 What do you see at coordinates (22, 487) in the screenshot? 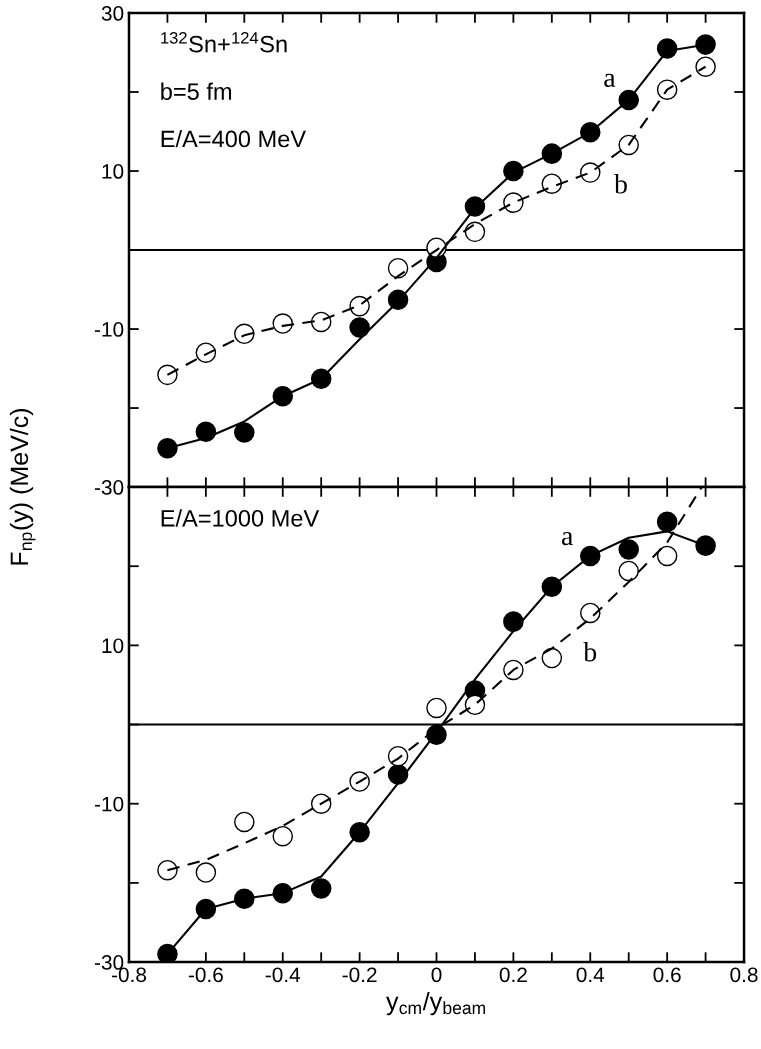
I see `y-axis-title: F$_{np}$(y) (MeV/c)` at bounding box center [22, 487].